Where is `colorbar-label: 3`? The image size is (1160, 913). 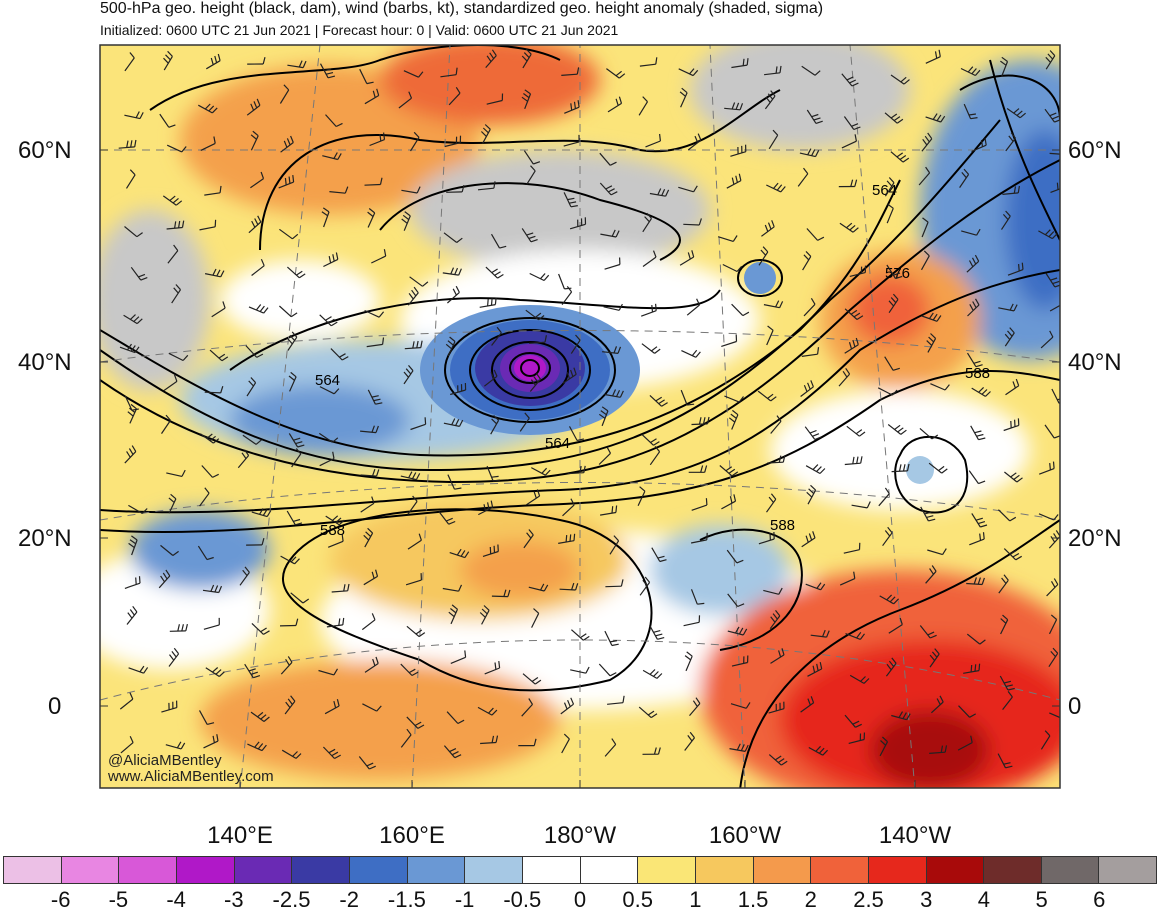
colorbar-label: 3 is located at coordinates (926, 899).